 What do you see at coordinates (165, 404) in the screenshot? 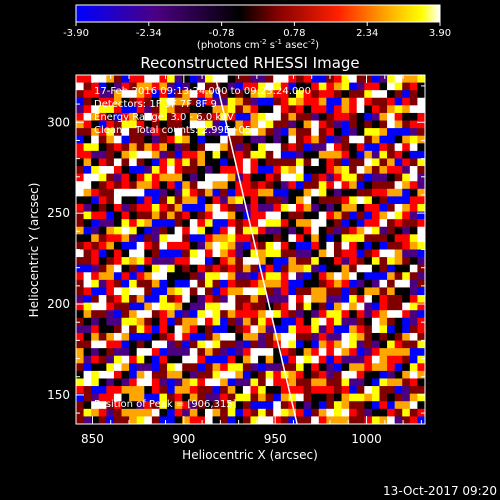
I see `peak-position-label: Position of Peak = [906,315]` at bounding box center [165, 404].